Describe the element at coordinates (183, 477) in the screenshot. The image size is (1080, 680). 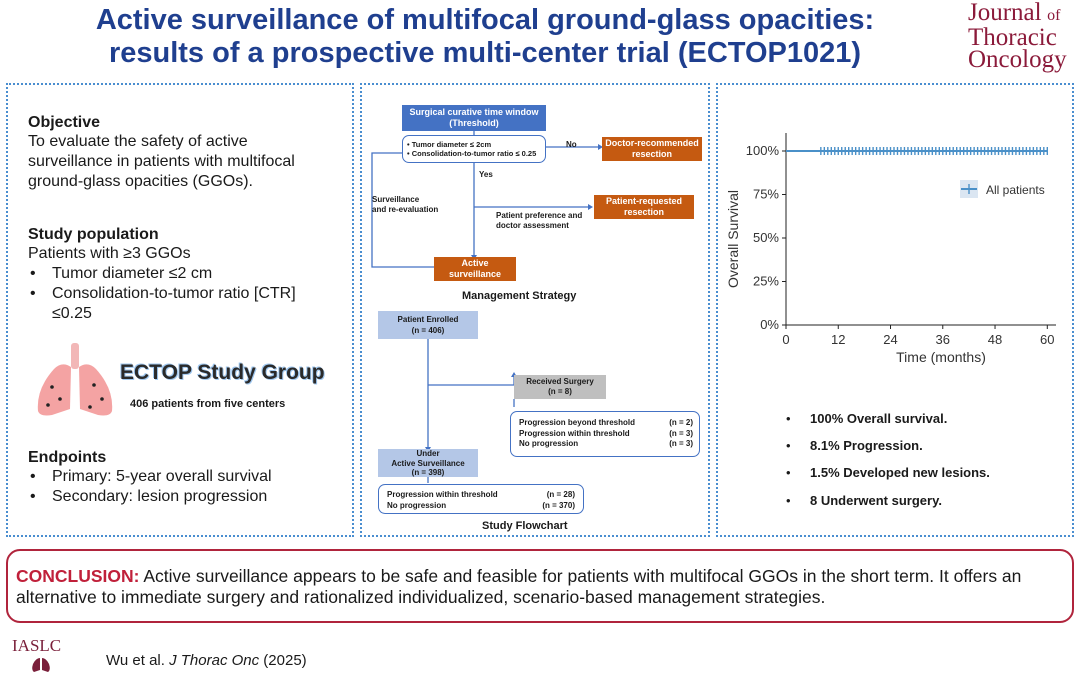
I see `endpoint-item: Primary: 5-year overall survival` at that location.